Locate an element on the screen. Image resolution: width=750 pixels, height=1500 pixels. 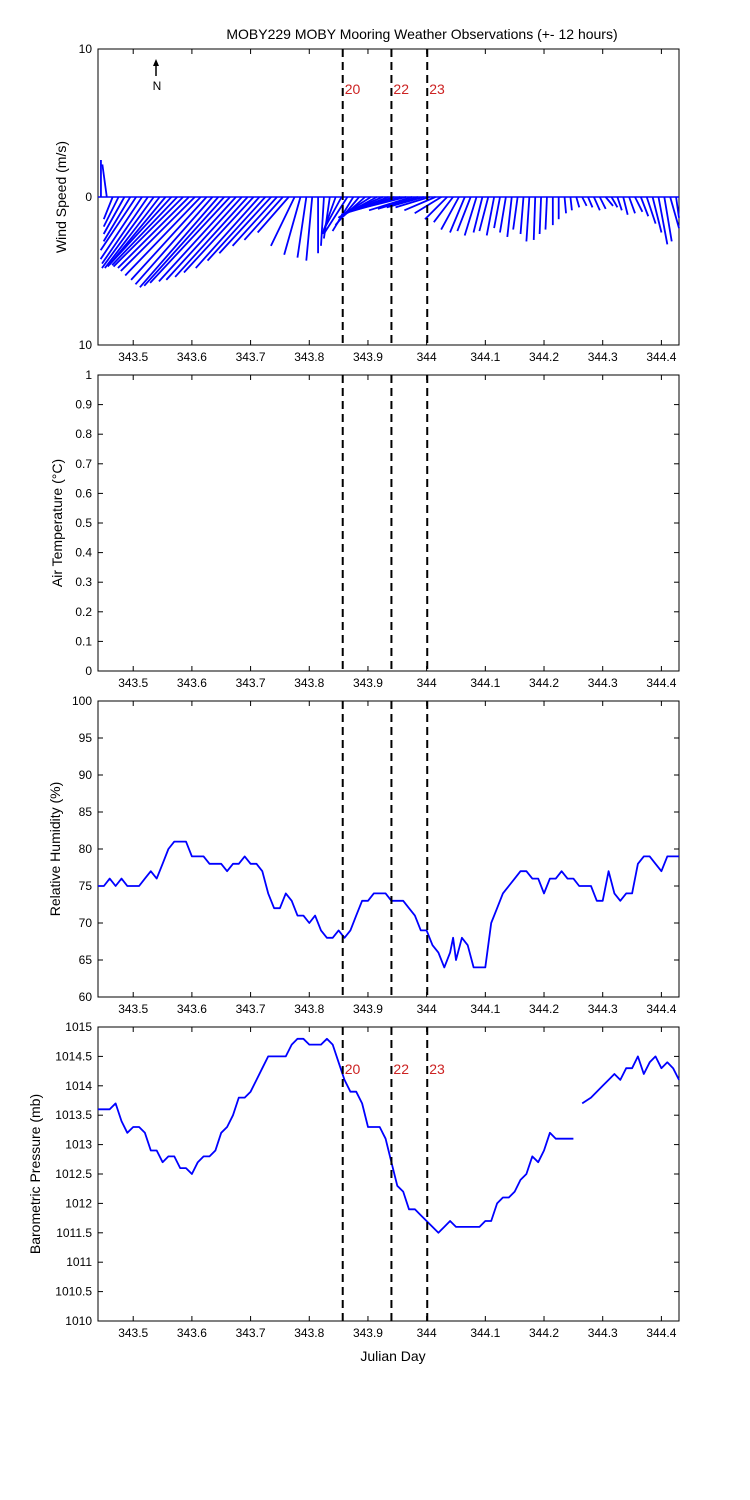
event-label: 22 is located at coordinates (401, 89).